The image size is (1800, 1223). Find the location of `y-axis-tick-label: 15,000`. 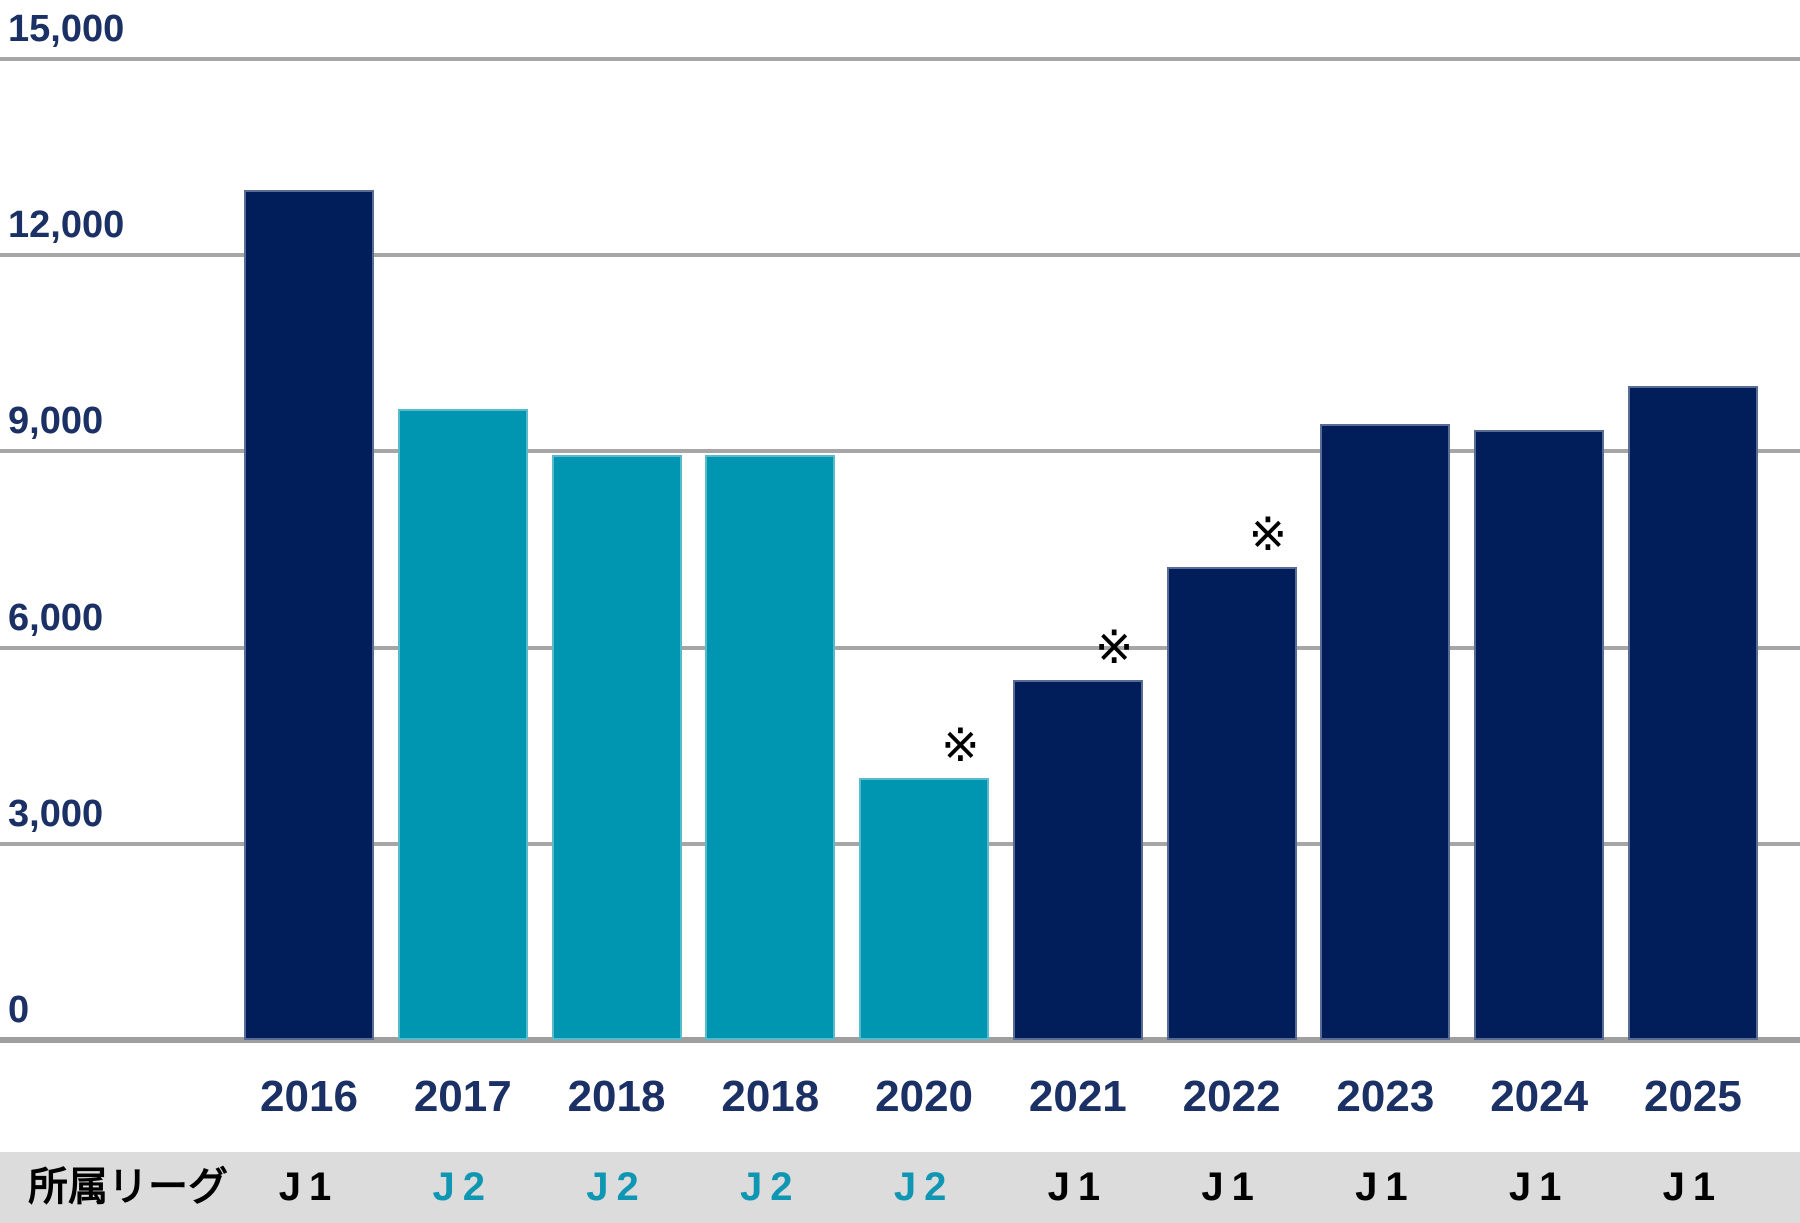

y-axis-tick-label: 15,000 is located at coordinates (66, 29).